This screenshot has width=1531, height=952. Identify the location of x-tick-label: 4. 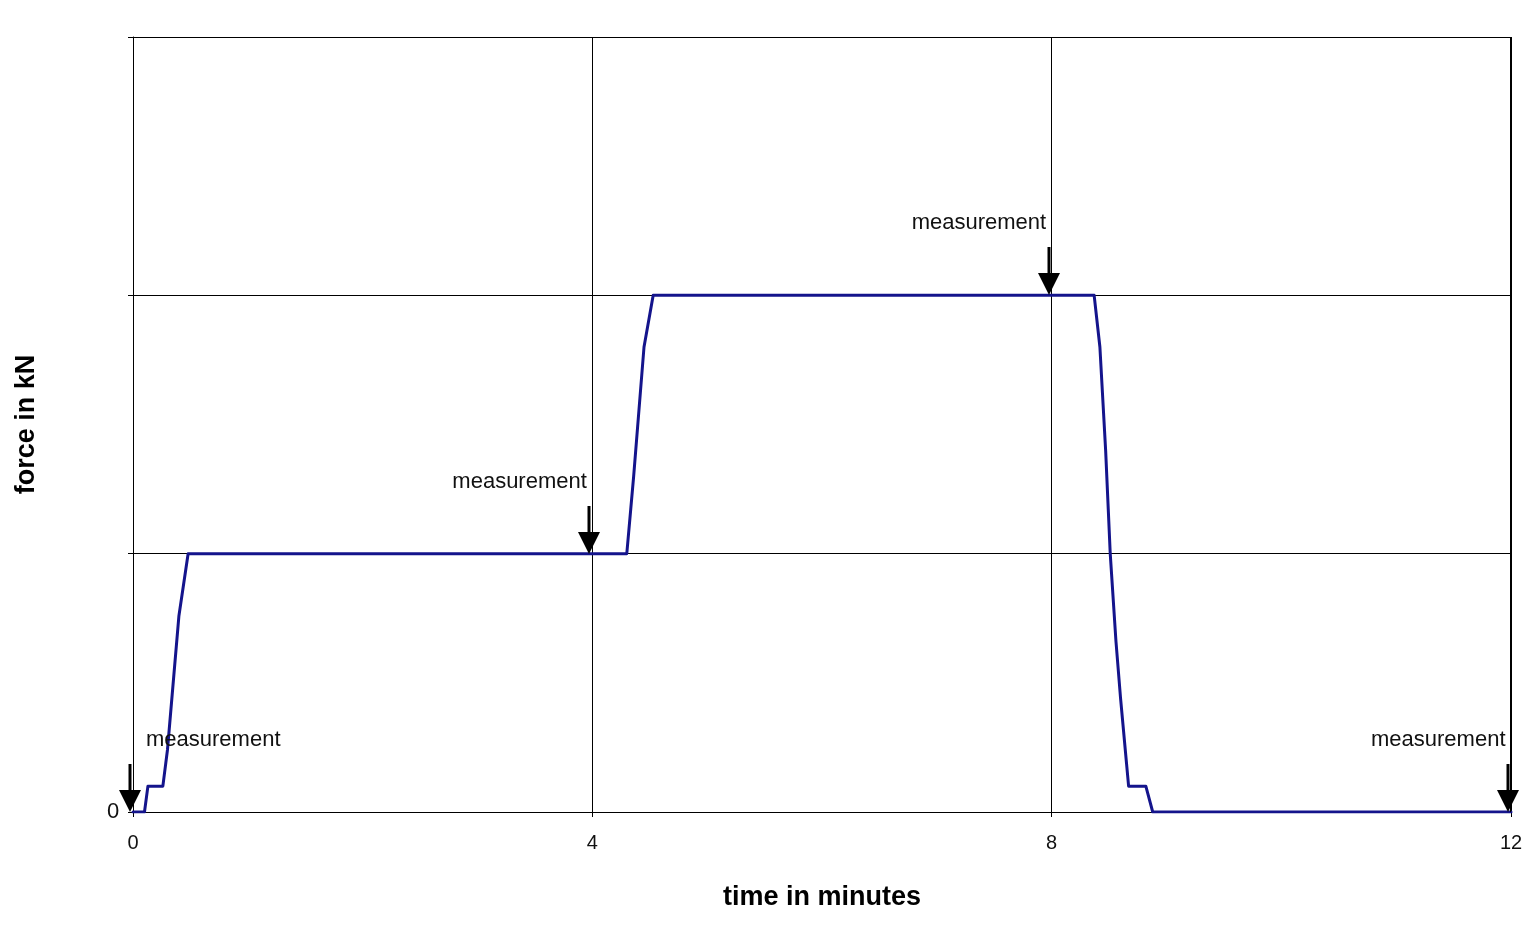
(592, 842).